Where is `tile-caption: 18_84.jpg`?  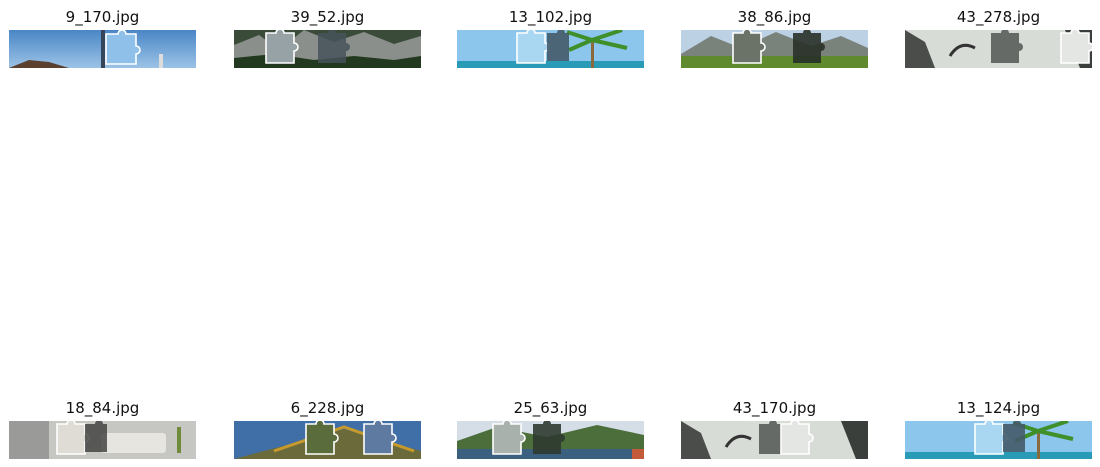
tile-caption: 18_84.jpg is located at coordinates (102, 408).